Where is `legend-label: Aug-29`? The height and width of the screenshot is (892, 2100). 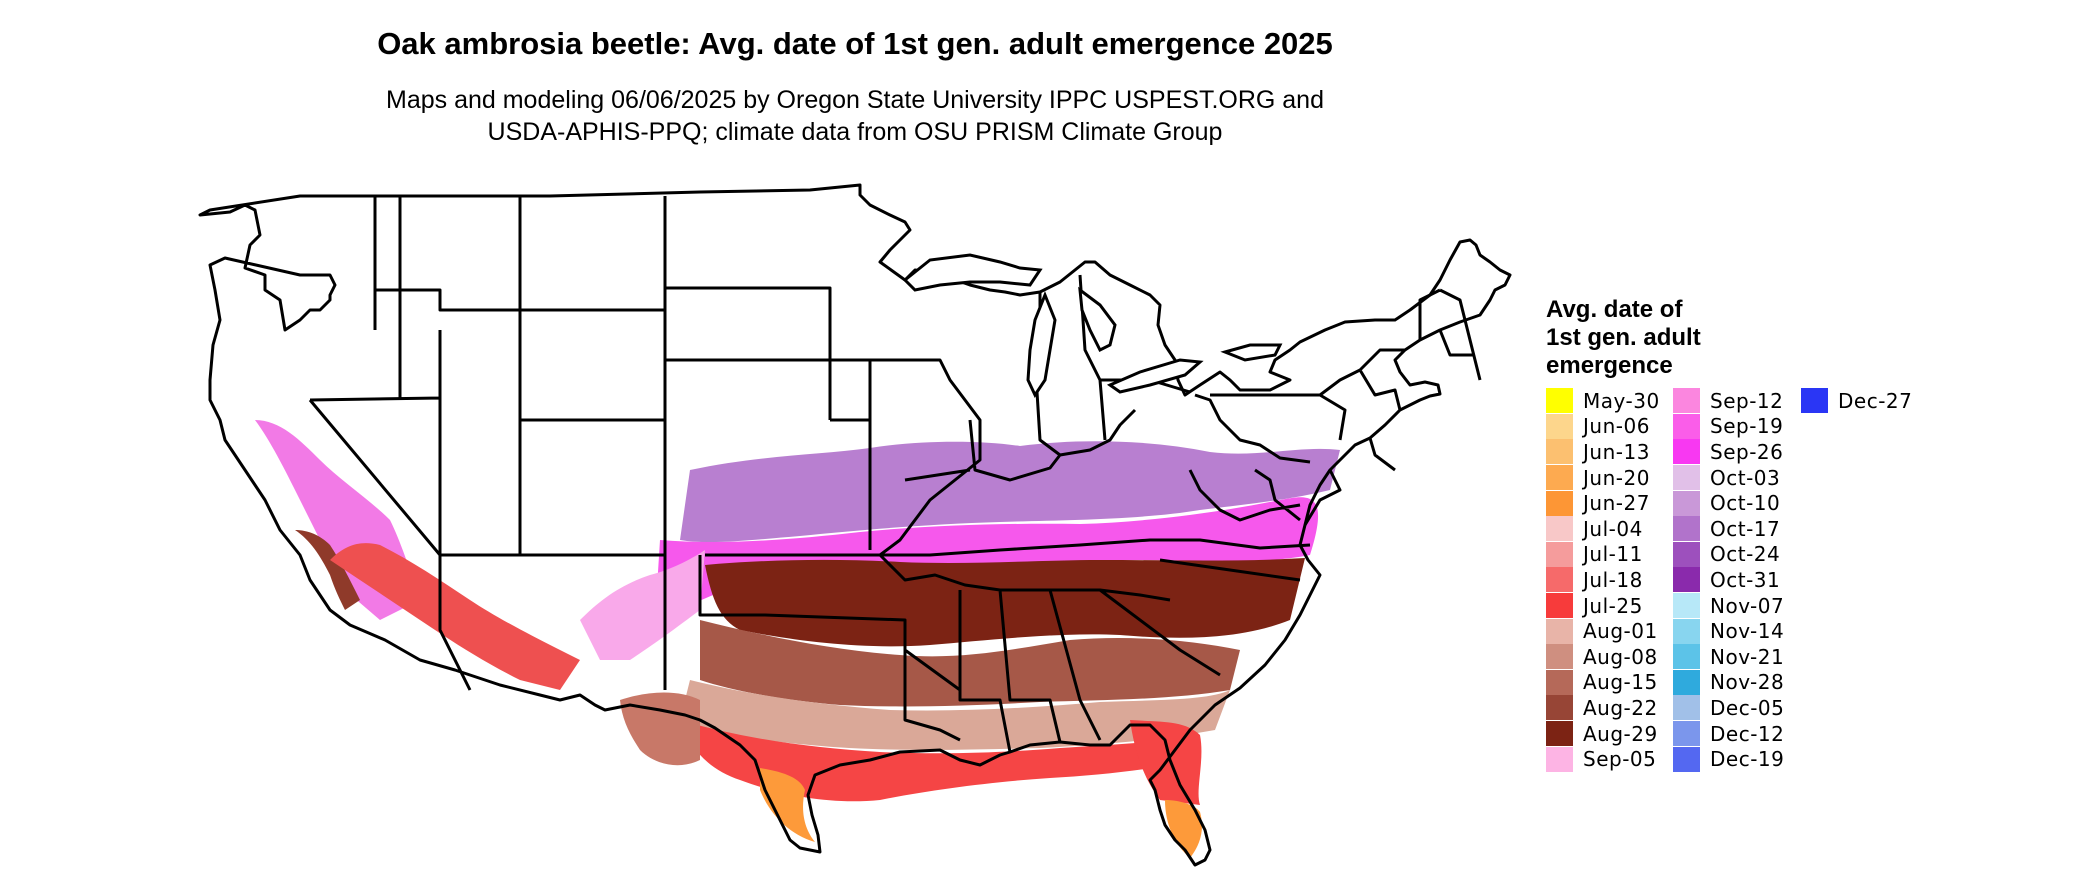 legend-label: Aug-29 is located at coordinates (1620, 733).